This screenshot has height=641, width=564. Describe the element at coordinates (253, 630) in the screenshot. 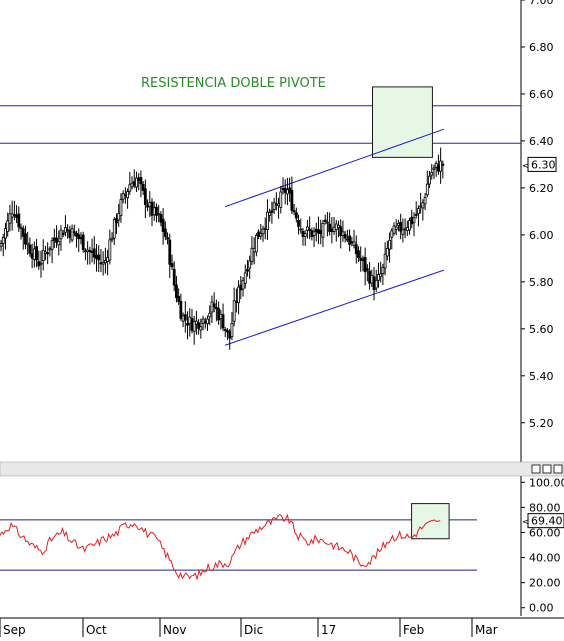

I see `x-axis-label: Dic` at that location.